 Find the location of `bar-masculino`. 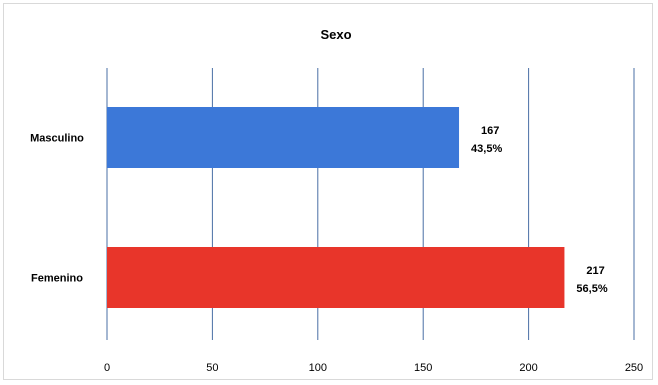

bar-masculino is located at coordinates (283, 137).